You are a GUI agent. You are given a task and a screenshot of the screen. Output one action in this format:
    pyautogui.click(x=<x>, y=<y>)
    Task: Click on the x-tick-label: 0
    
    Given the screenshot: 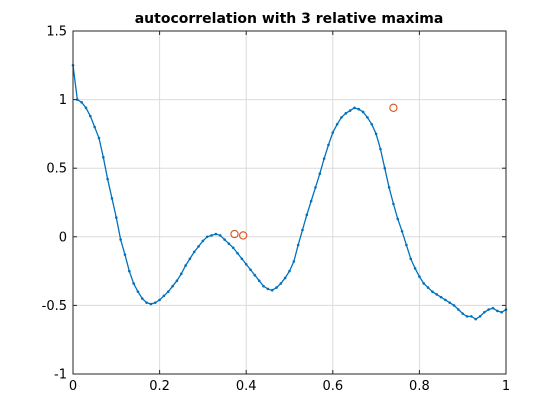 What is the action you would take?
    pyautogui.click(x=73, y=386)
    